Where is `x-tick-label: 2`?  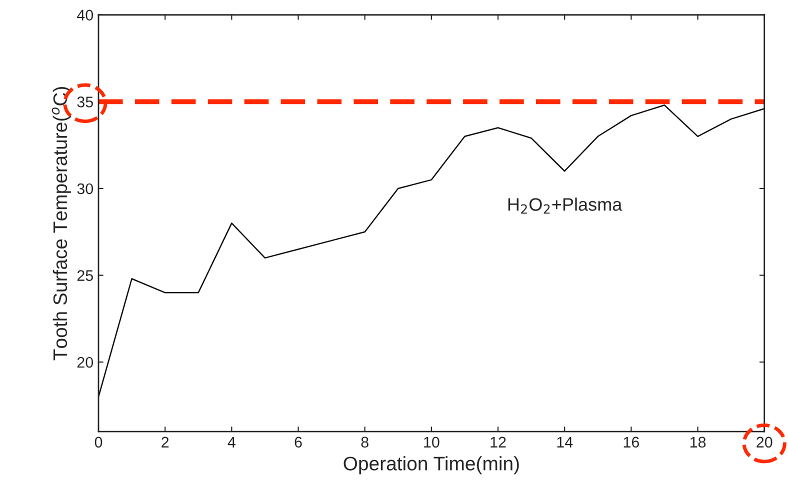
x-tick-label: 2 is located at coordinates (165, 442).